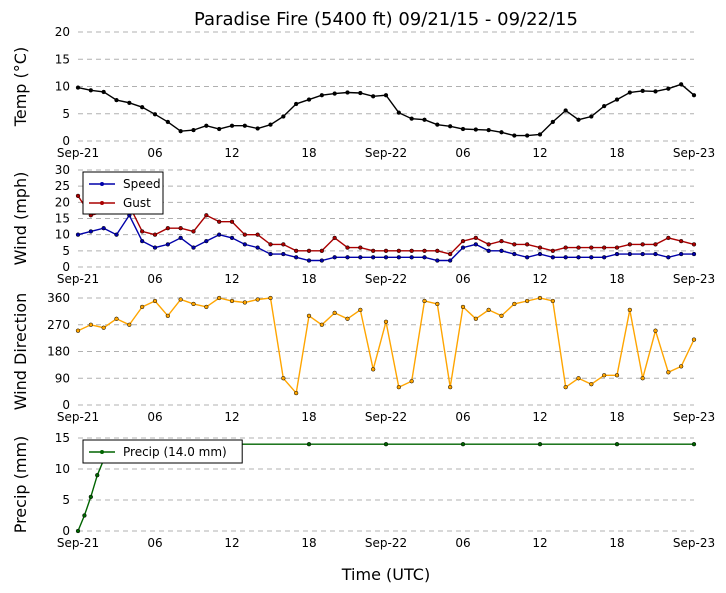 The image size is (726, 593). What do you see at coordinates (385, 574) in the screenshot?
I see `x-axis-label: Time (UTC)` at bounding box center [385, 574].